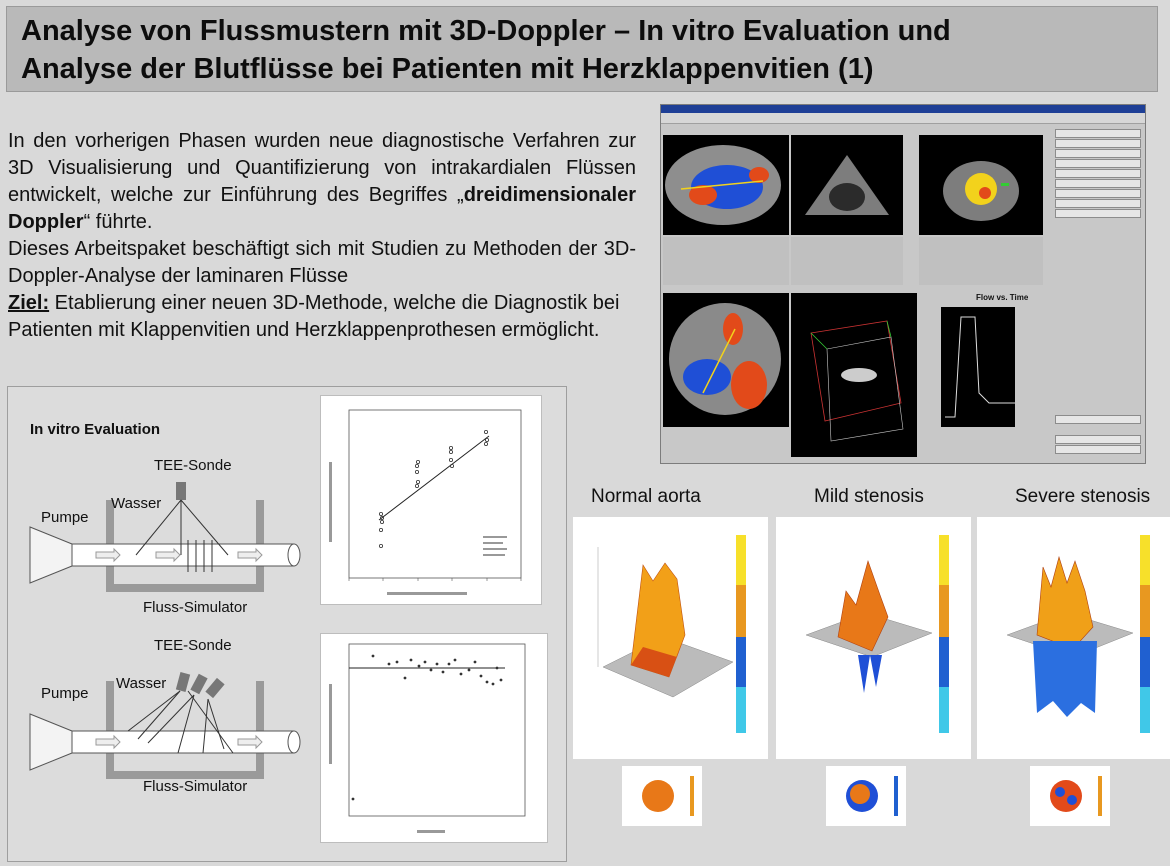  I want to click on gray-echo-graphic, so click(847, 185).